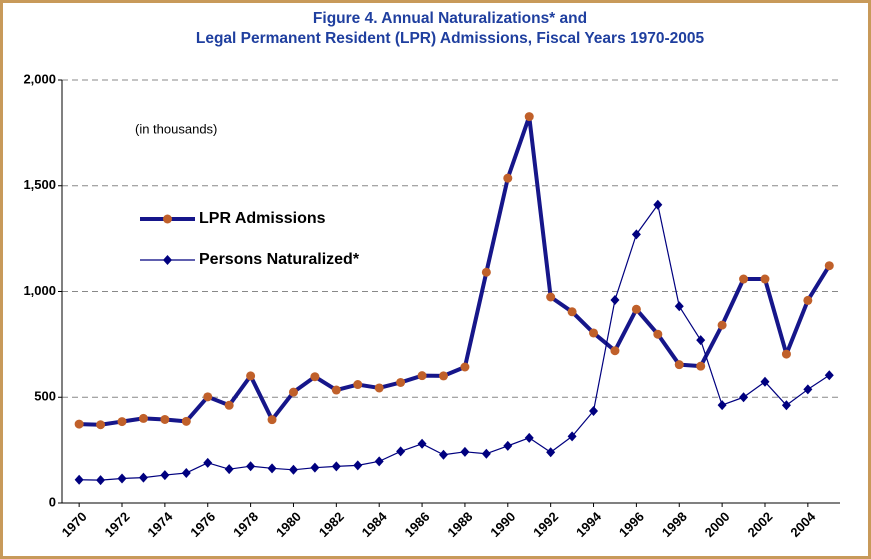  Describe the element at coordinates (39, 184) in the screenshot. I see `y-tick-label: 1,500` at that location.